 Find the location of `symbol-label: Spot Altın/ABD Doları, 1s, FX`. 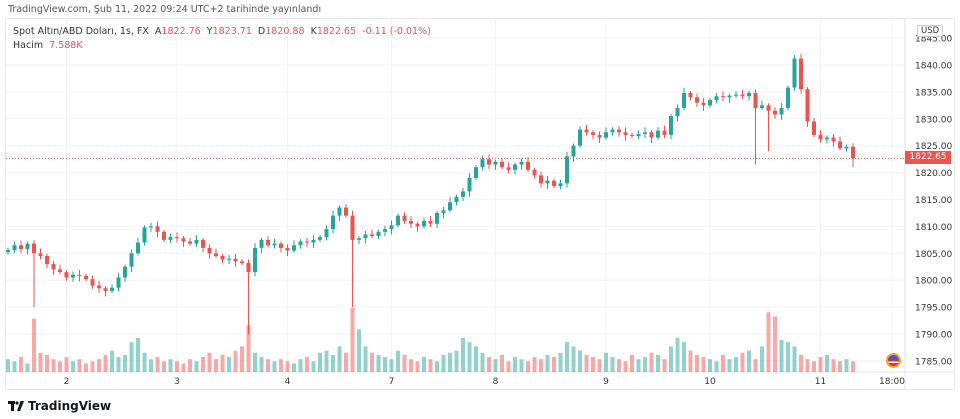

symbol-label: Spot Altın/ABD Doları, 1s, FX is located at coordinates (81, 31).